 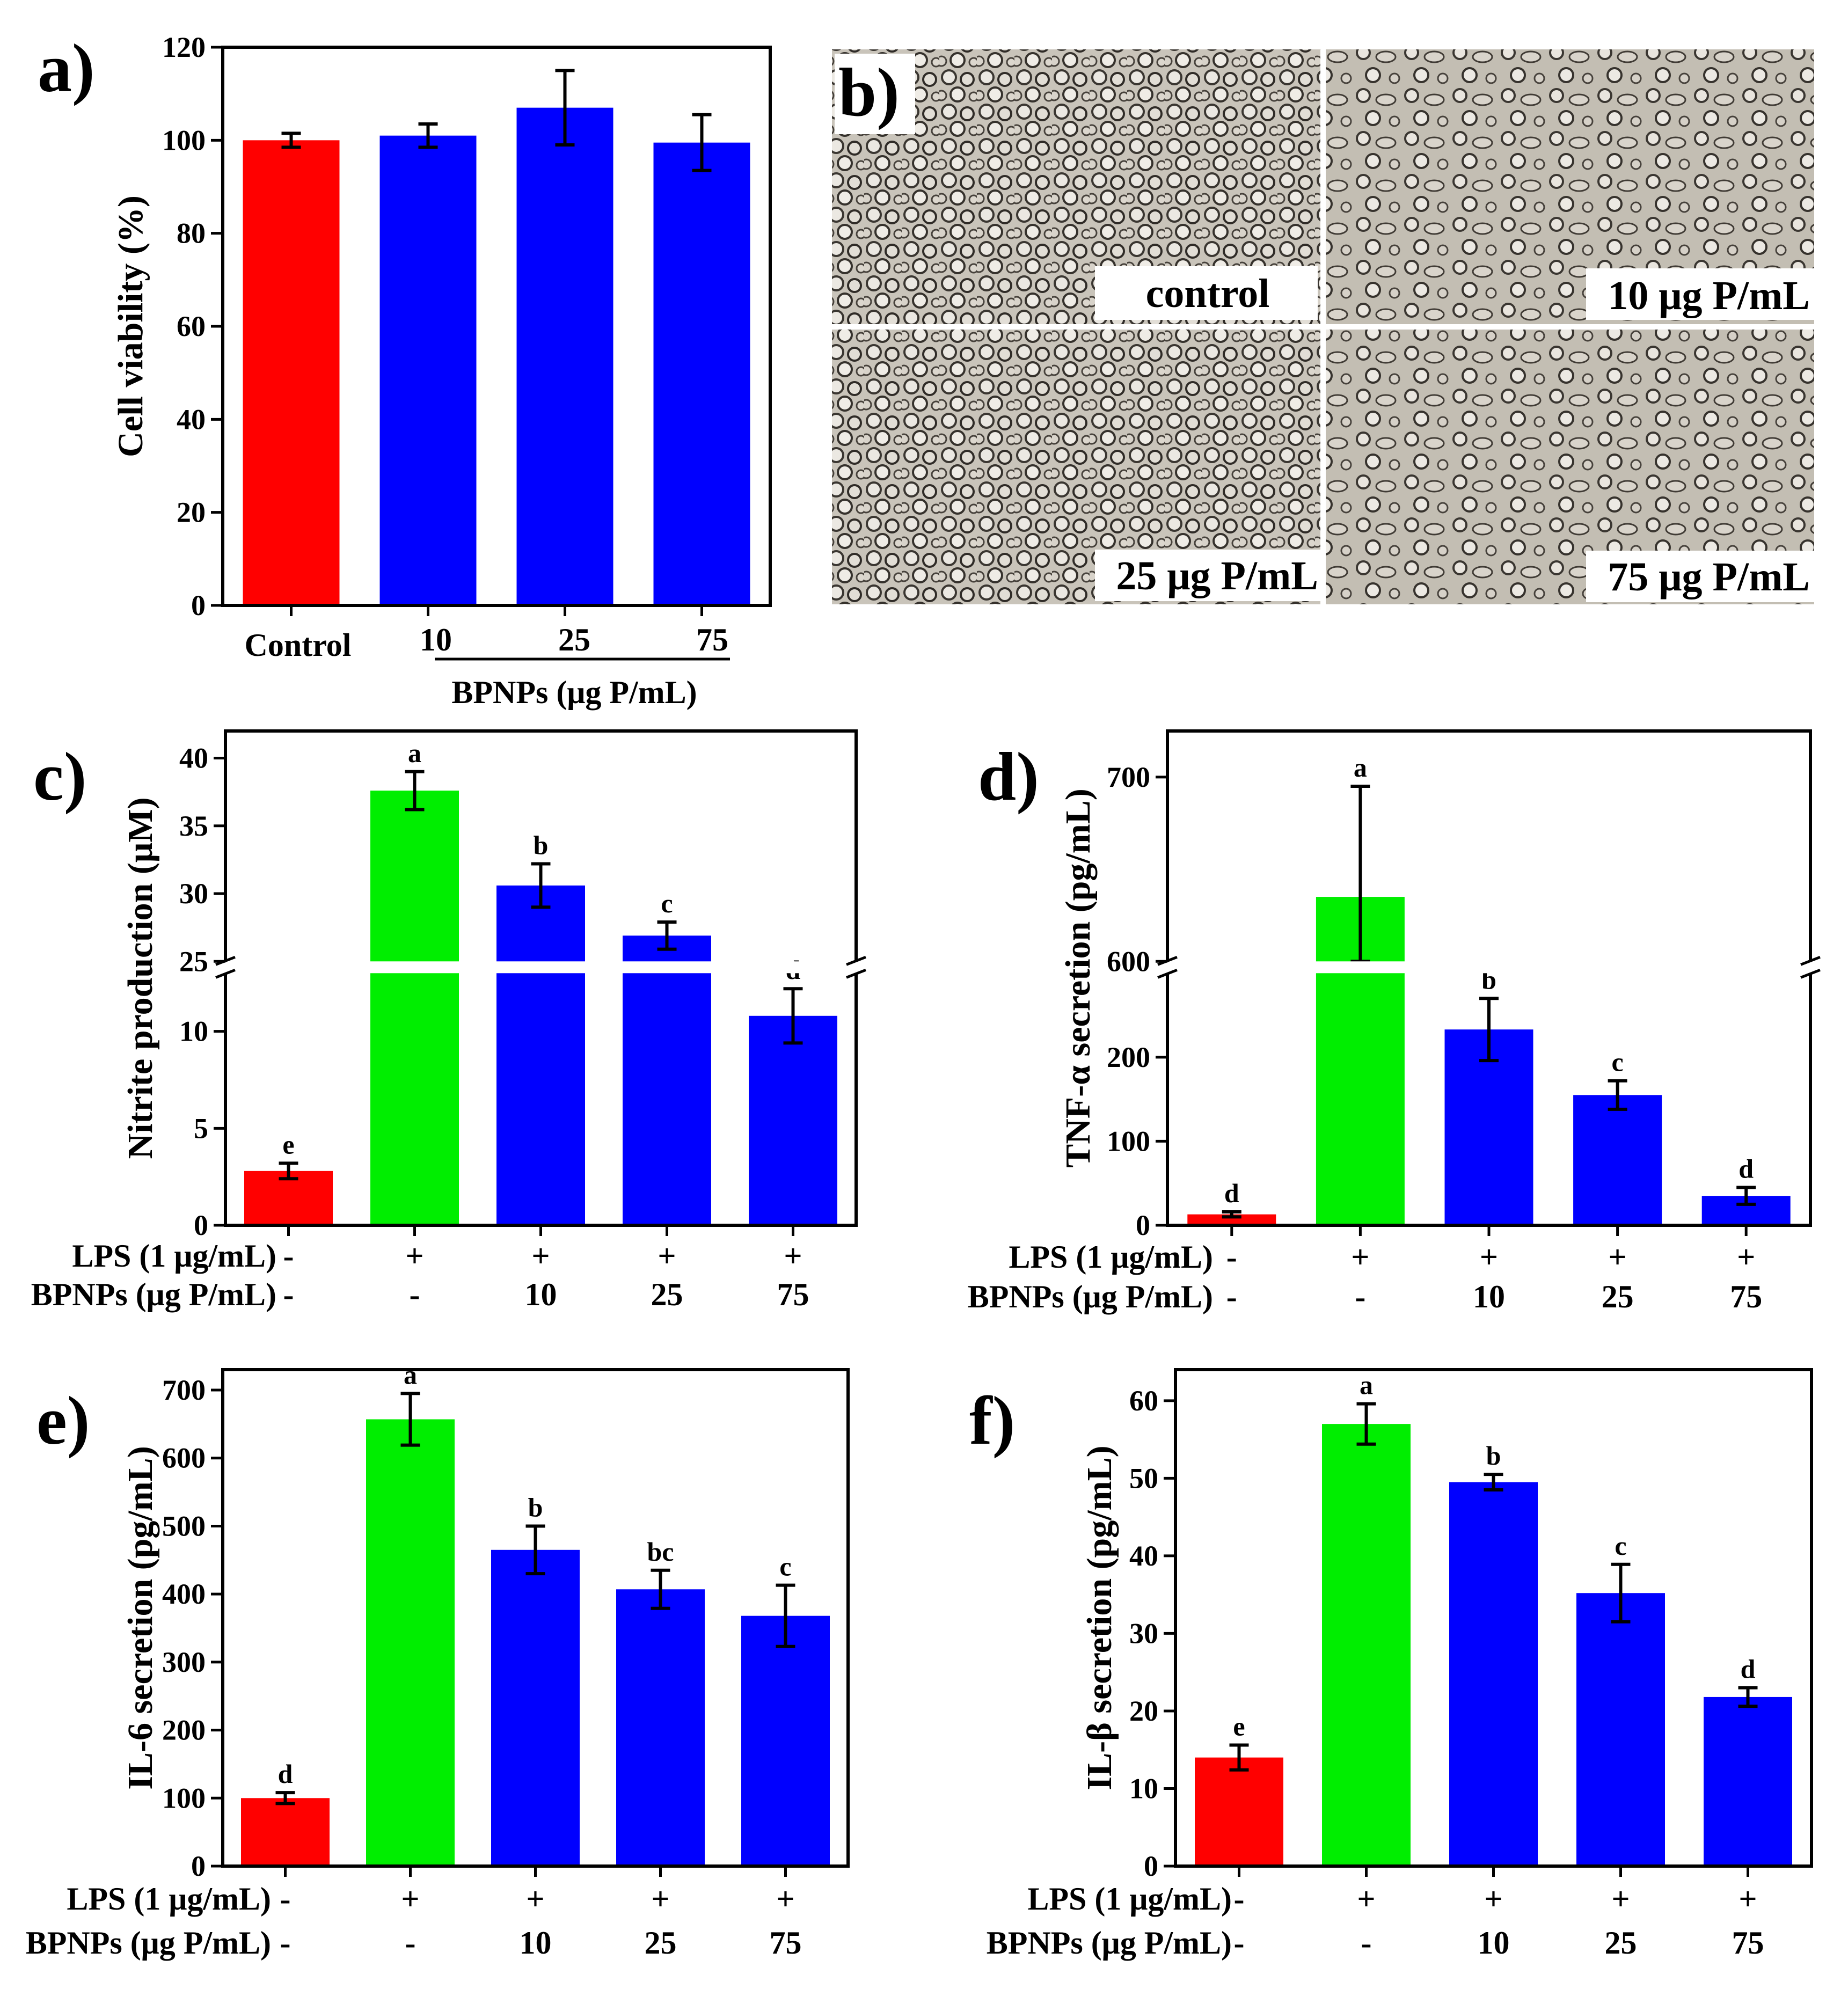 I want to click on lps-row-label-e: LPS (1 μg/mL), so click(x=169, y=1899).